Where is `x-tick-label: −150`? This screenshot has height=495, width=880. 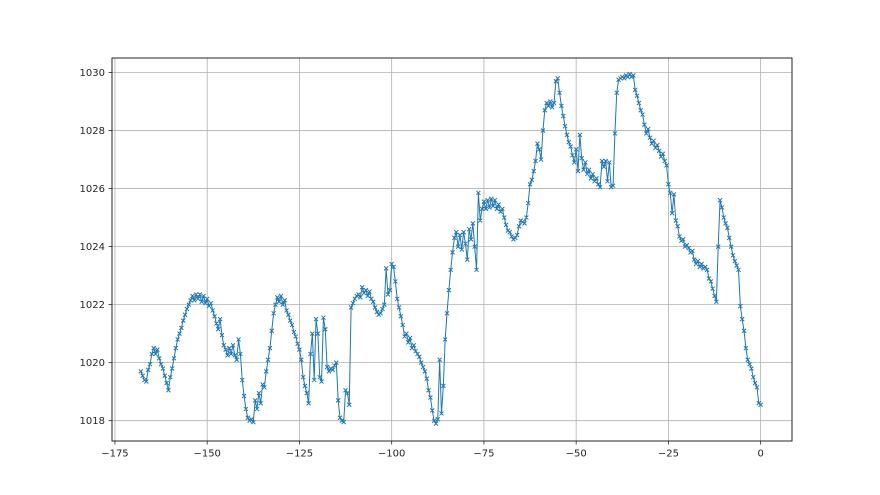 x-tick-label: −150 is located at coordinates (206, 454).